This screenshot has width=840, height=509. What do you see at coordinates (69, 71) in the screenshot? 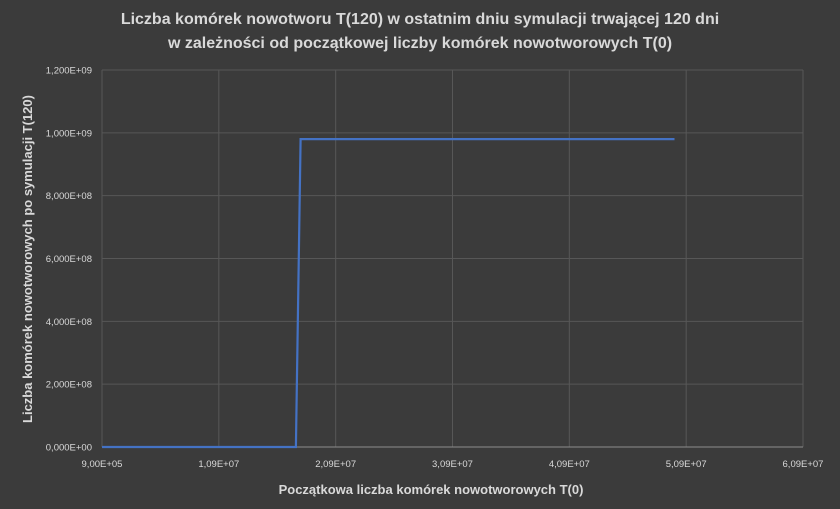
I see `y-tick-label: 1,200E+09` at bounding box center [69, 71].